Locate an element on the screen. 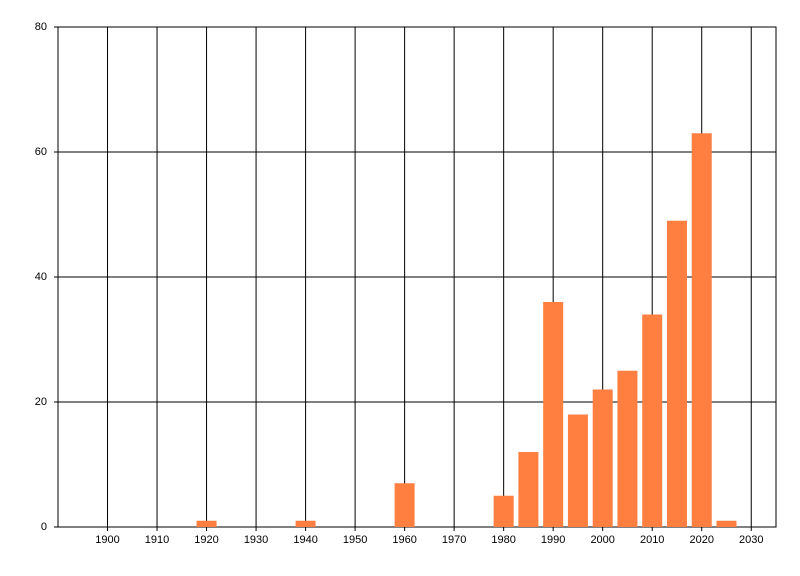  x-tick-label: 1990 is located at coordinates (553, 540).